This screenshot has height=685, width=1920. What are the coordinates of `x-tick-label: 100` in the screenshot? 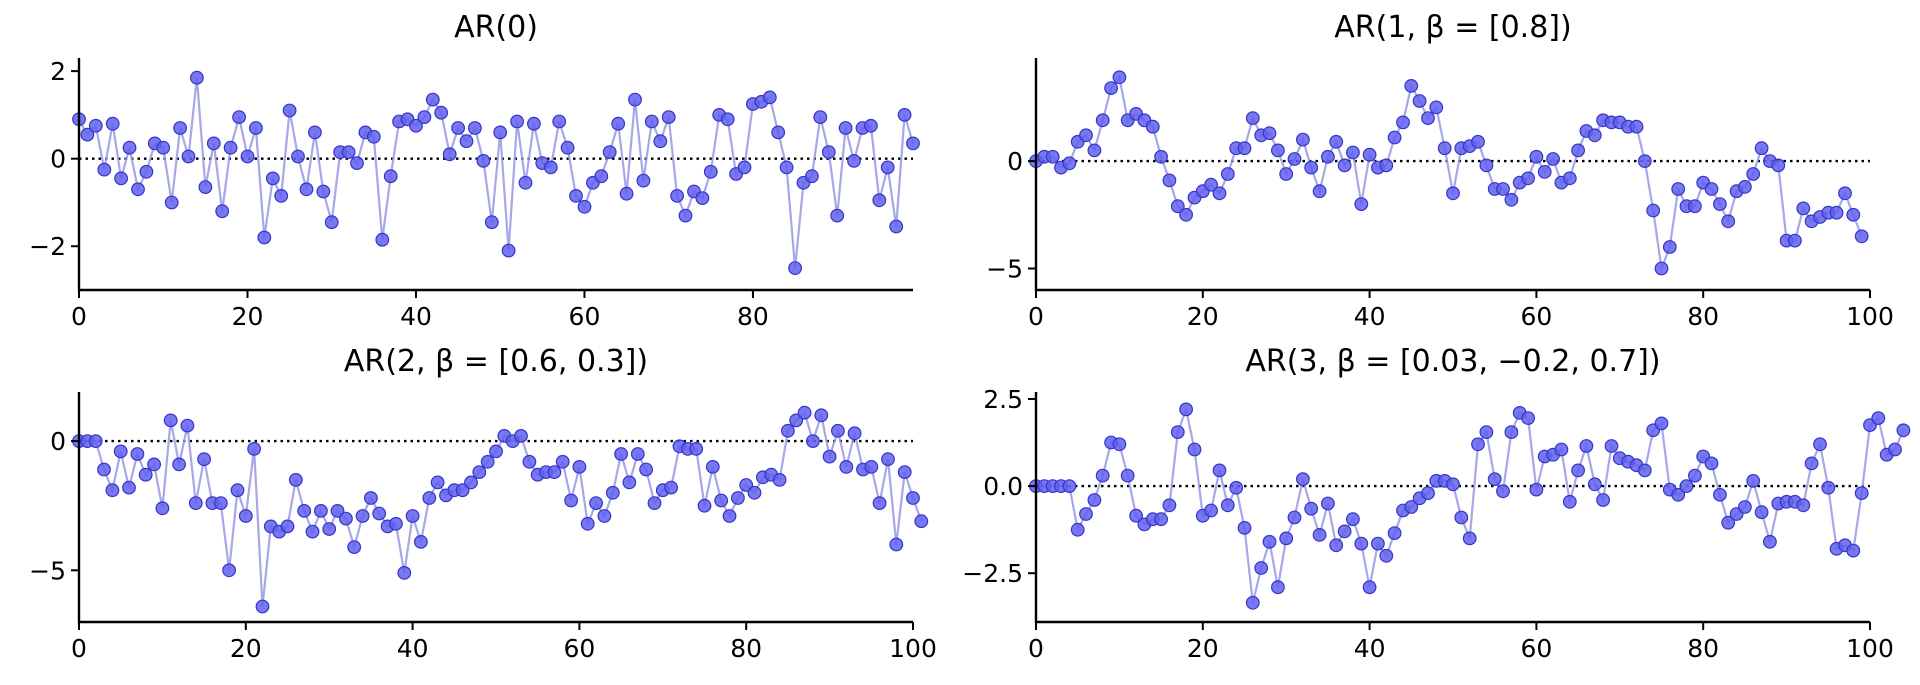 It's located at (1870, 648).